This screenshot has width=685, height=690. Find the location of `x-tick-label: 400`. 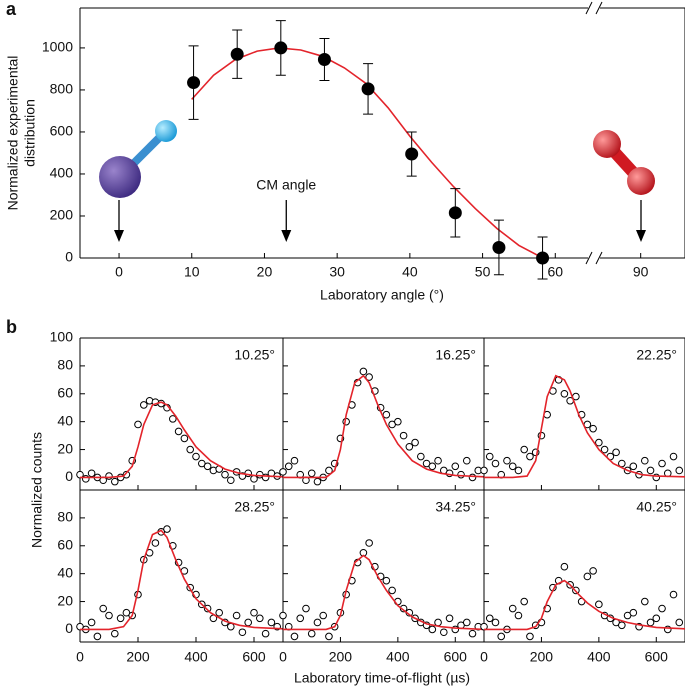

x-tick-label: 400 is located at coordinates (196, 657).